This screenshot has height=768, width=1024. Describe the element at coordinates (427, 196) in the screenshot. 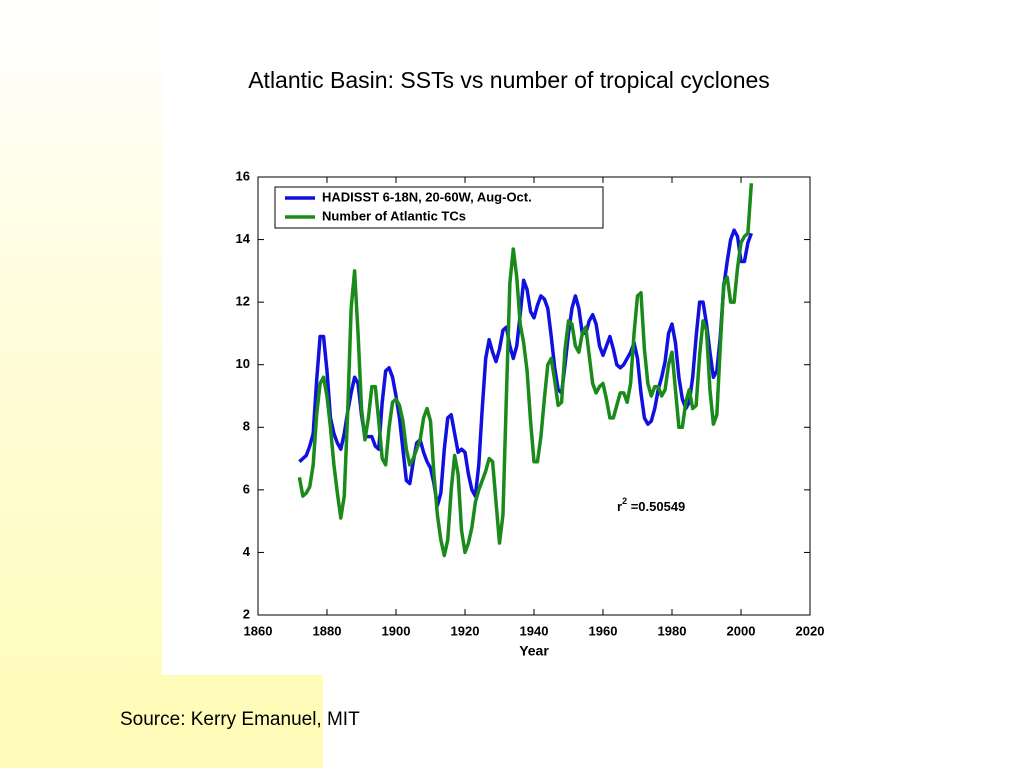

I see `legend-label: HADISST 6-18N, 20-60W, Aug-Oct.` at that location.